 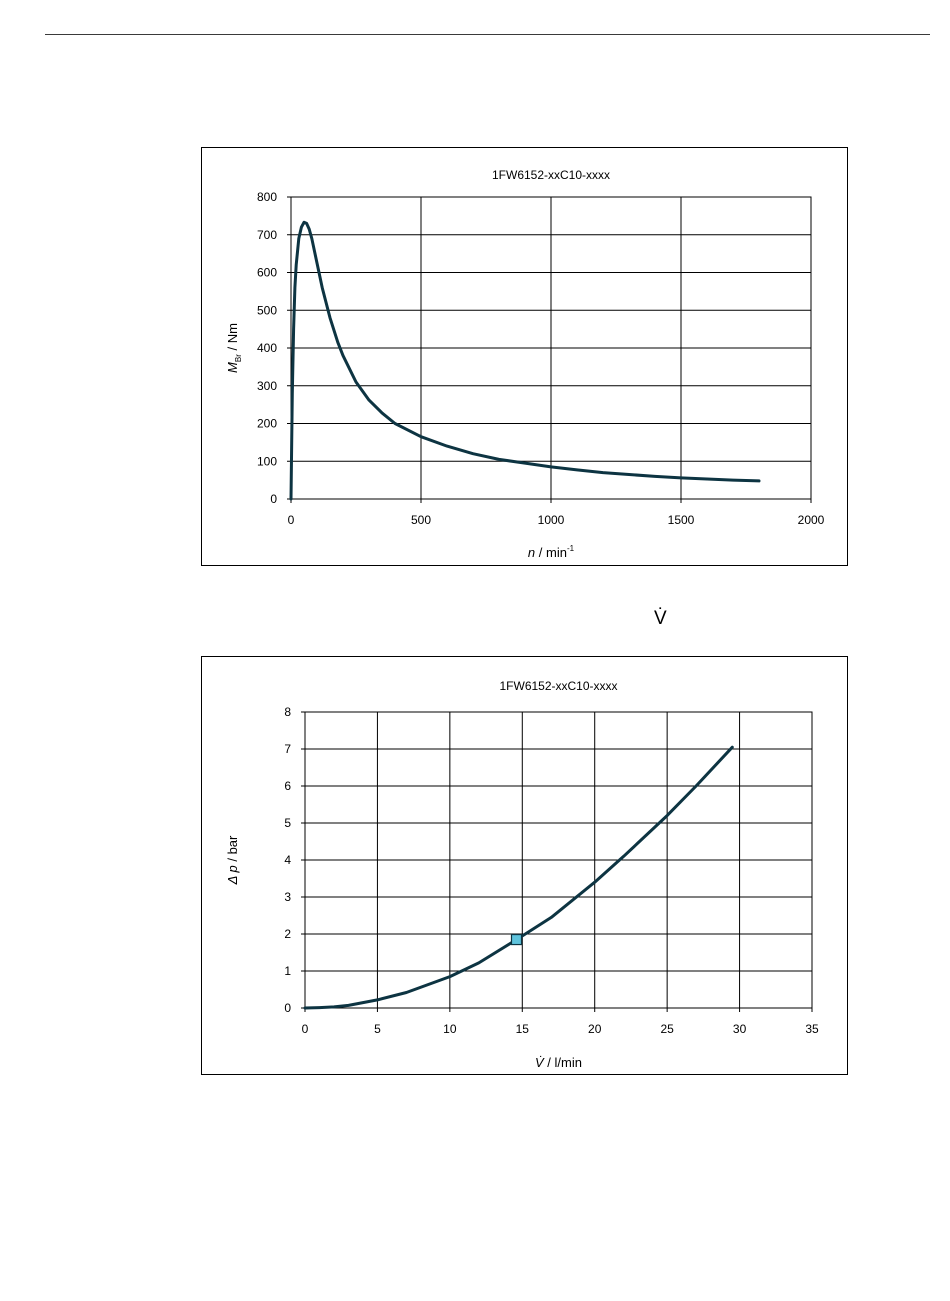 I want to click on chart2-x-tick-label: 15, so click(x=523, y=1029).